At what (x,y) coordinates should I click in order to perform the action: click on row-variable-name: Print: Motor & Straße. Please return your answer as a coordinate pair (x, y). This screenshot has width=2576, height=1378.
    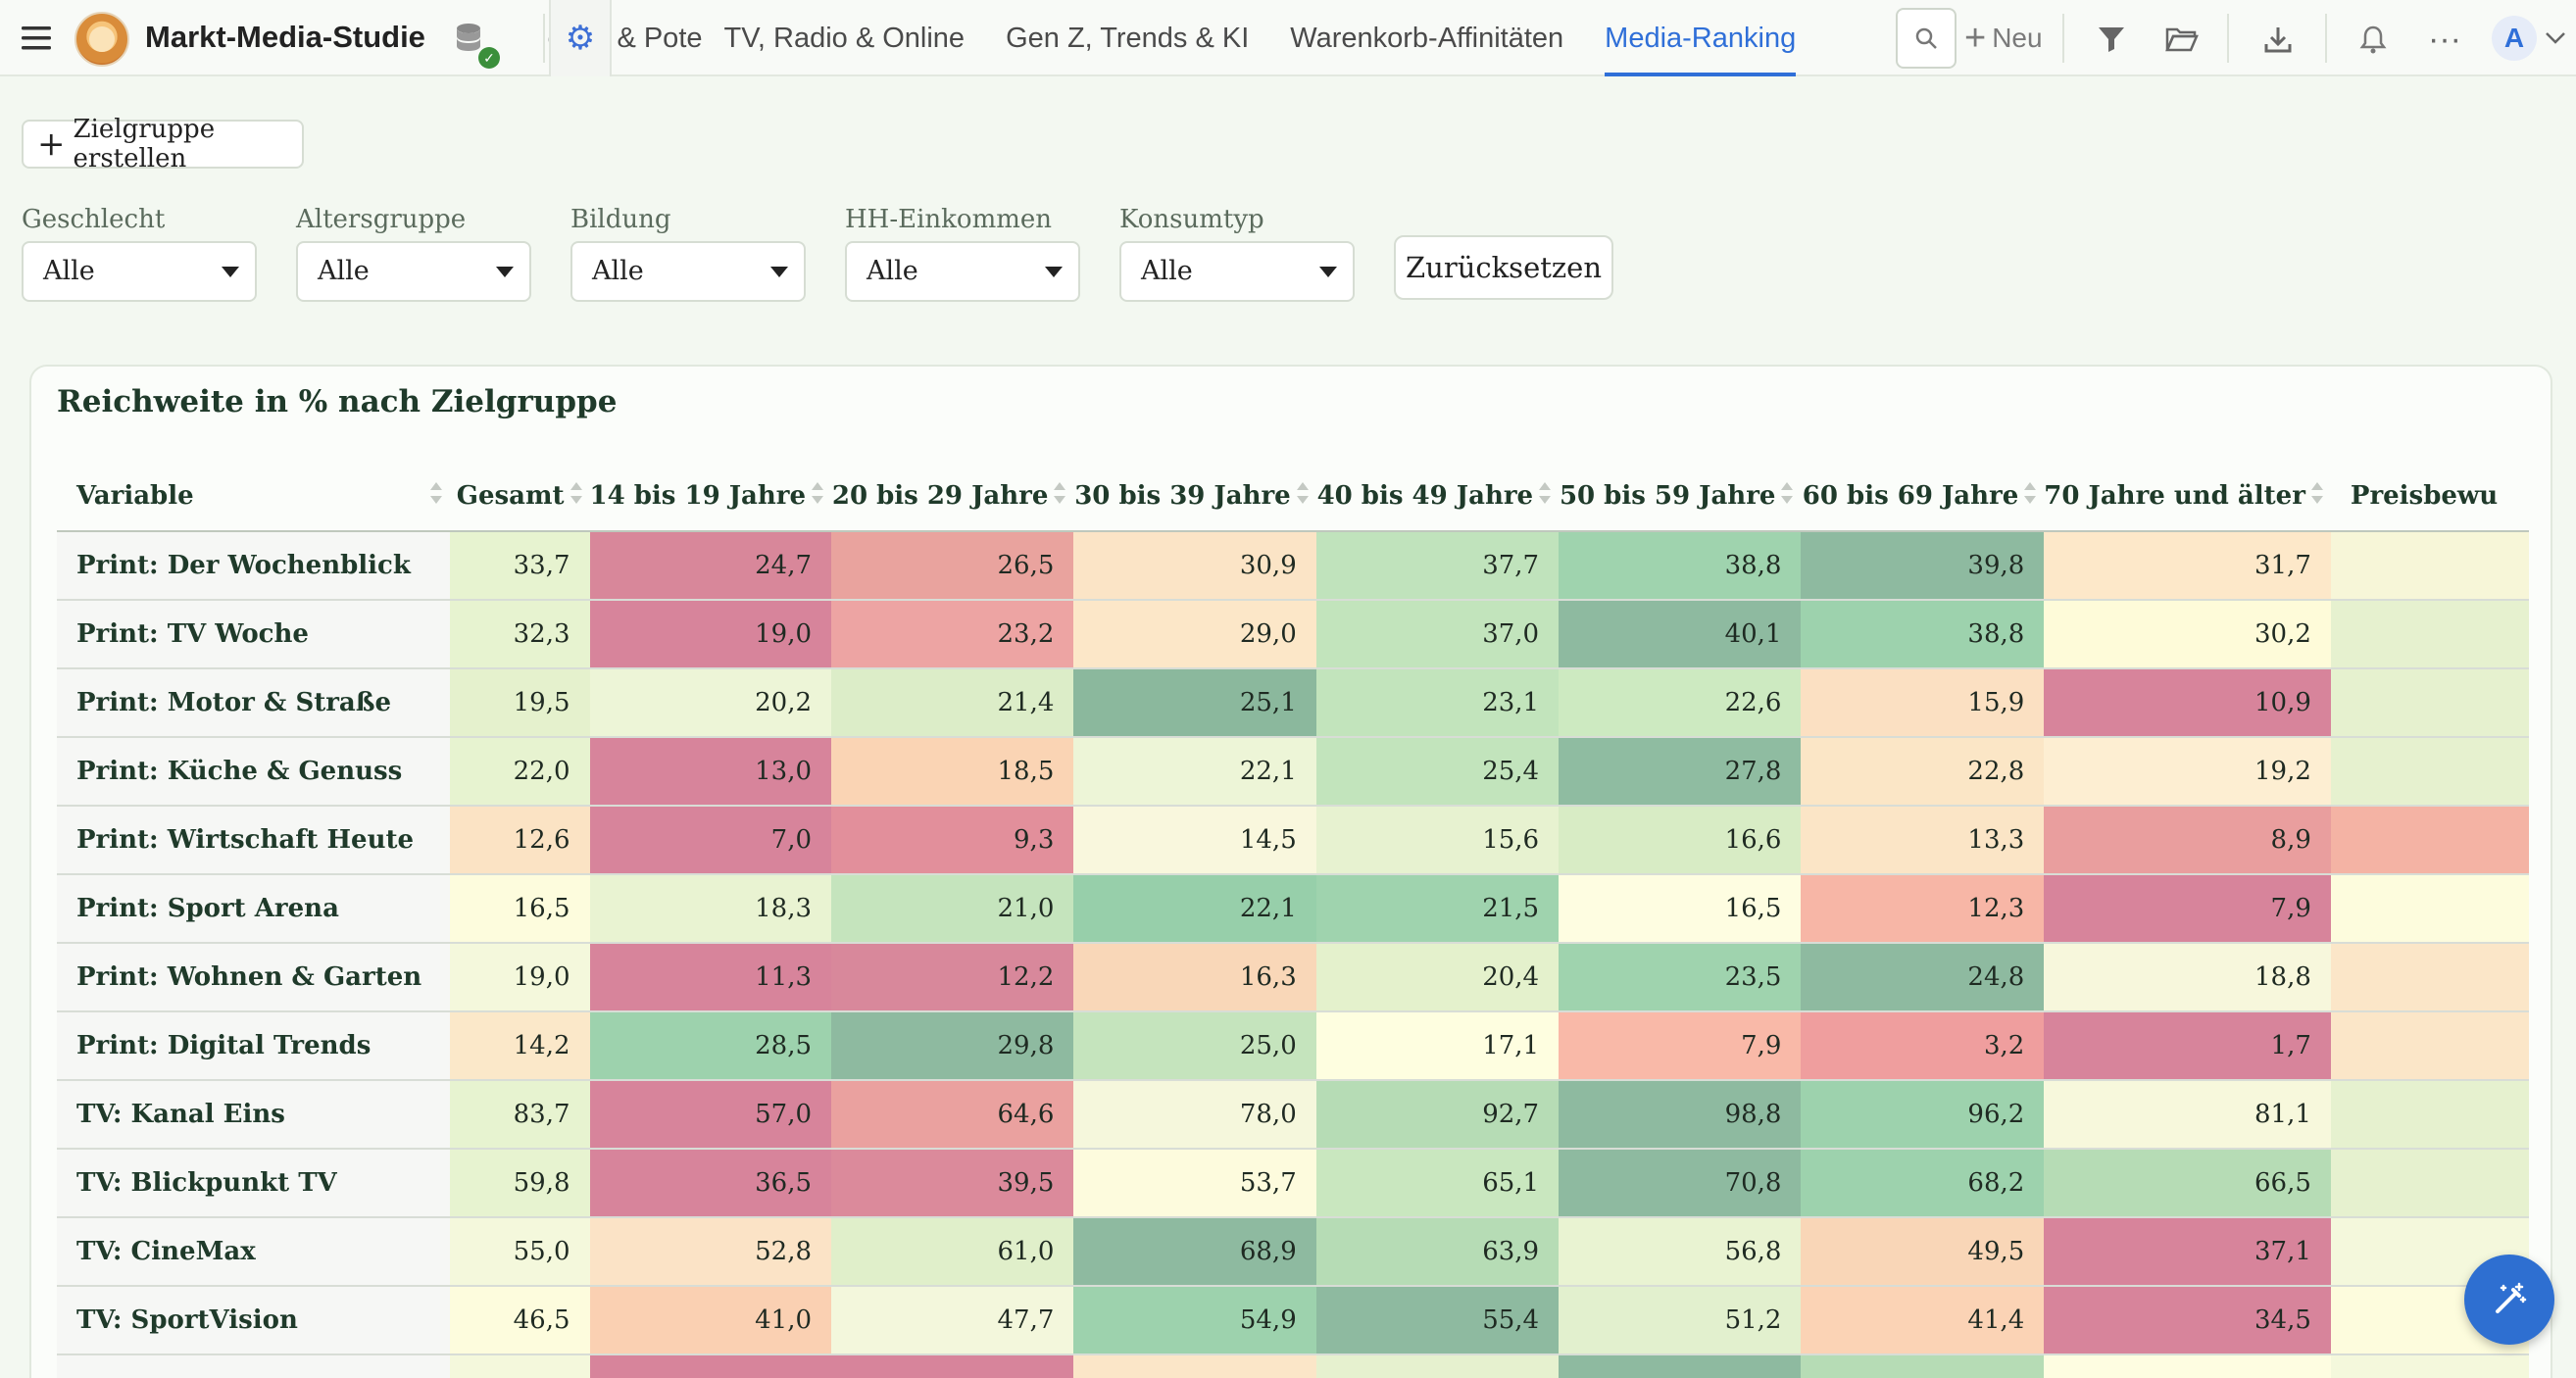
    Looking at the image, I should click on (253, 703).